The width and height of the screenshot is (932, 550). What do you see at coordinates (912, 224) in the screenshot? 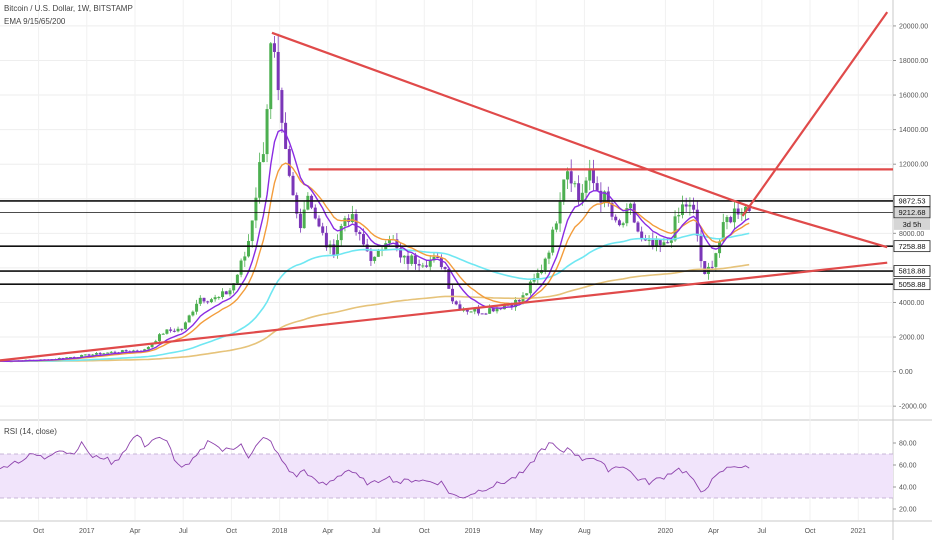
I see `countdown-label: 3d 5h` at bounding box center [912, 224].